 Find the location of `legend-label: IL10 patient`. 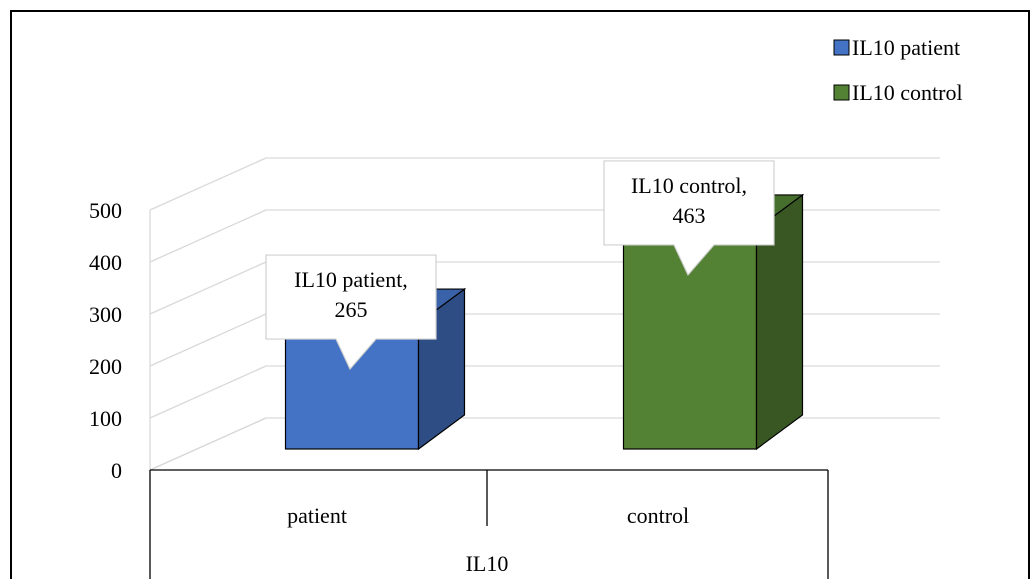

legend-label: IL10 patient is located at coordinates (906, 47).